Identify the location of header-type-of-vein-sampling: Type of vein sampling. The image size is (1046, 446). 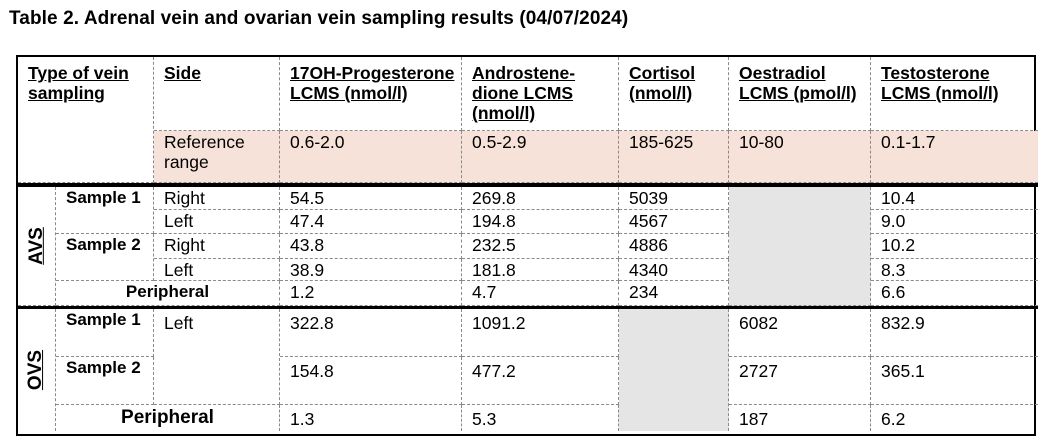
(86, 120).